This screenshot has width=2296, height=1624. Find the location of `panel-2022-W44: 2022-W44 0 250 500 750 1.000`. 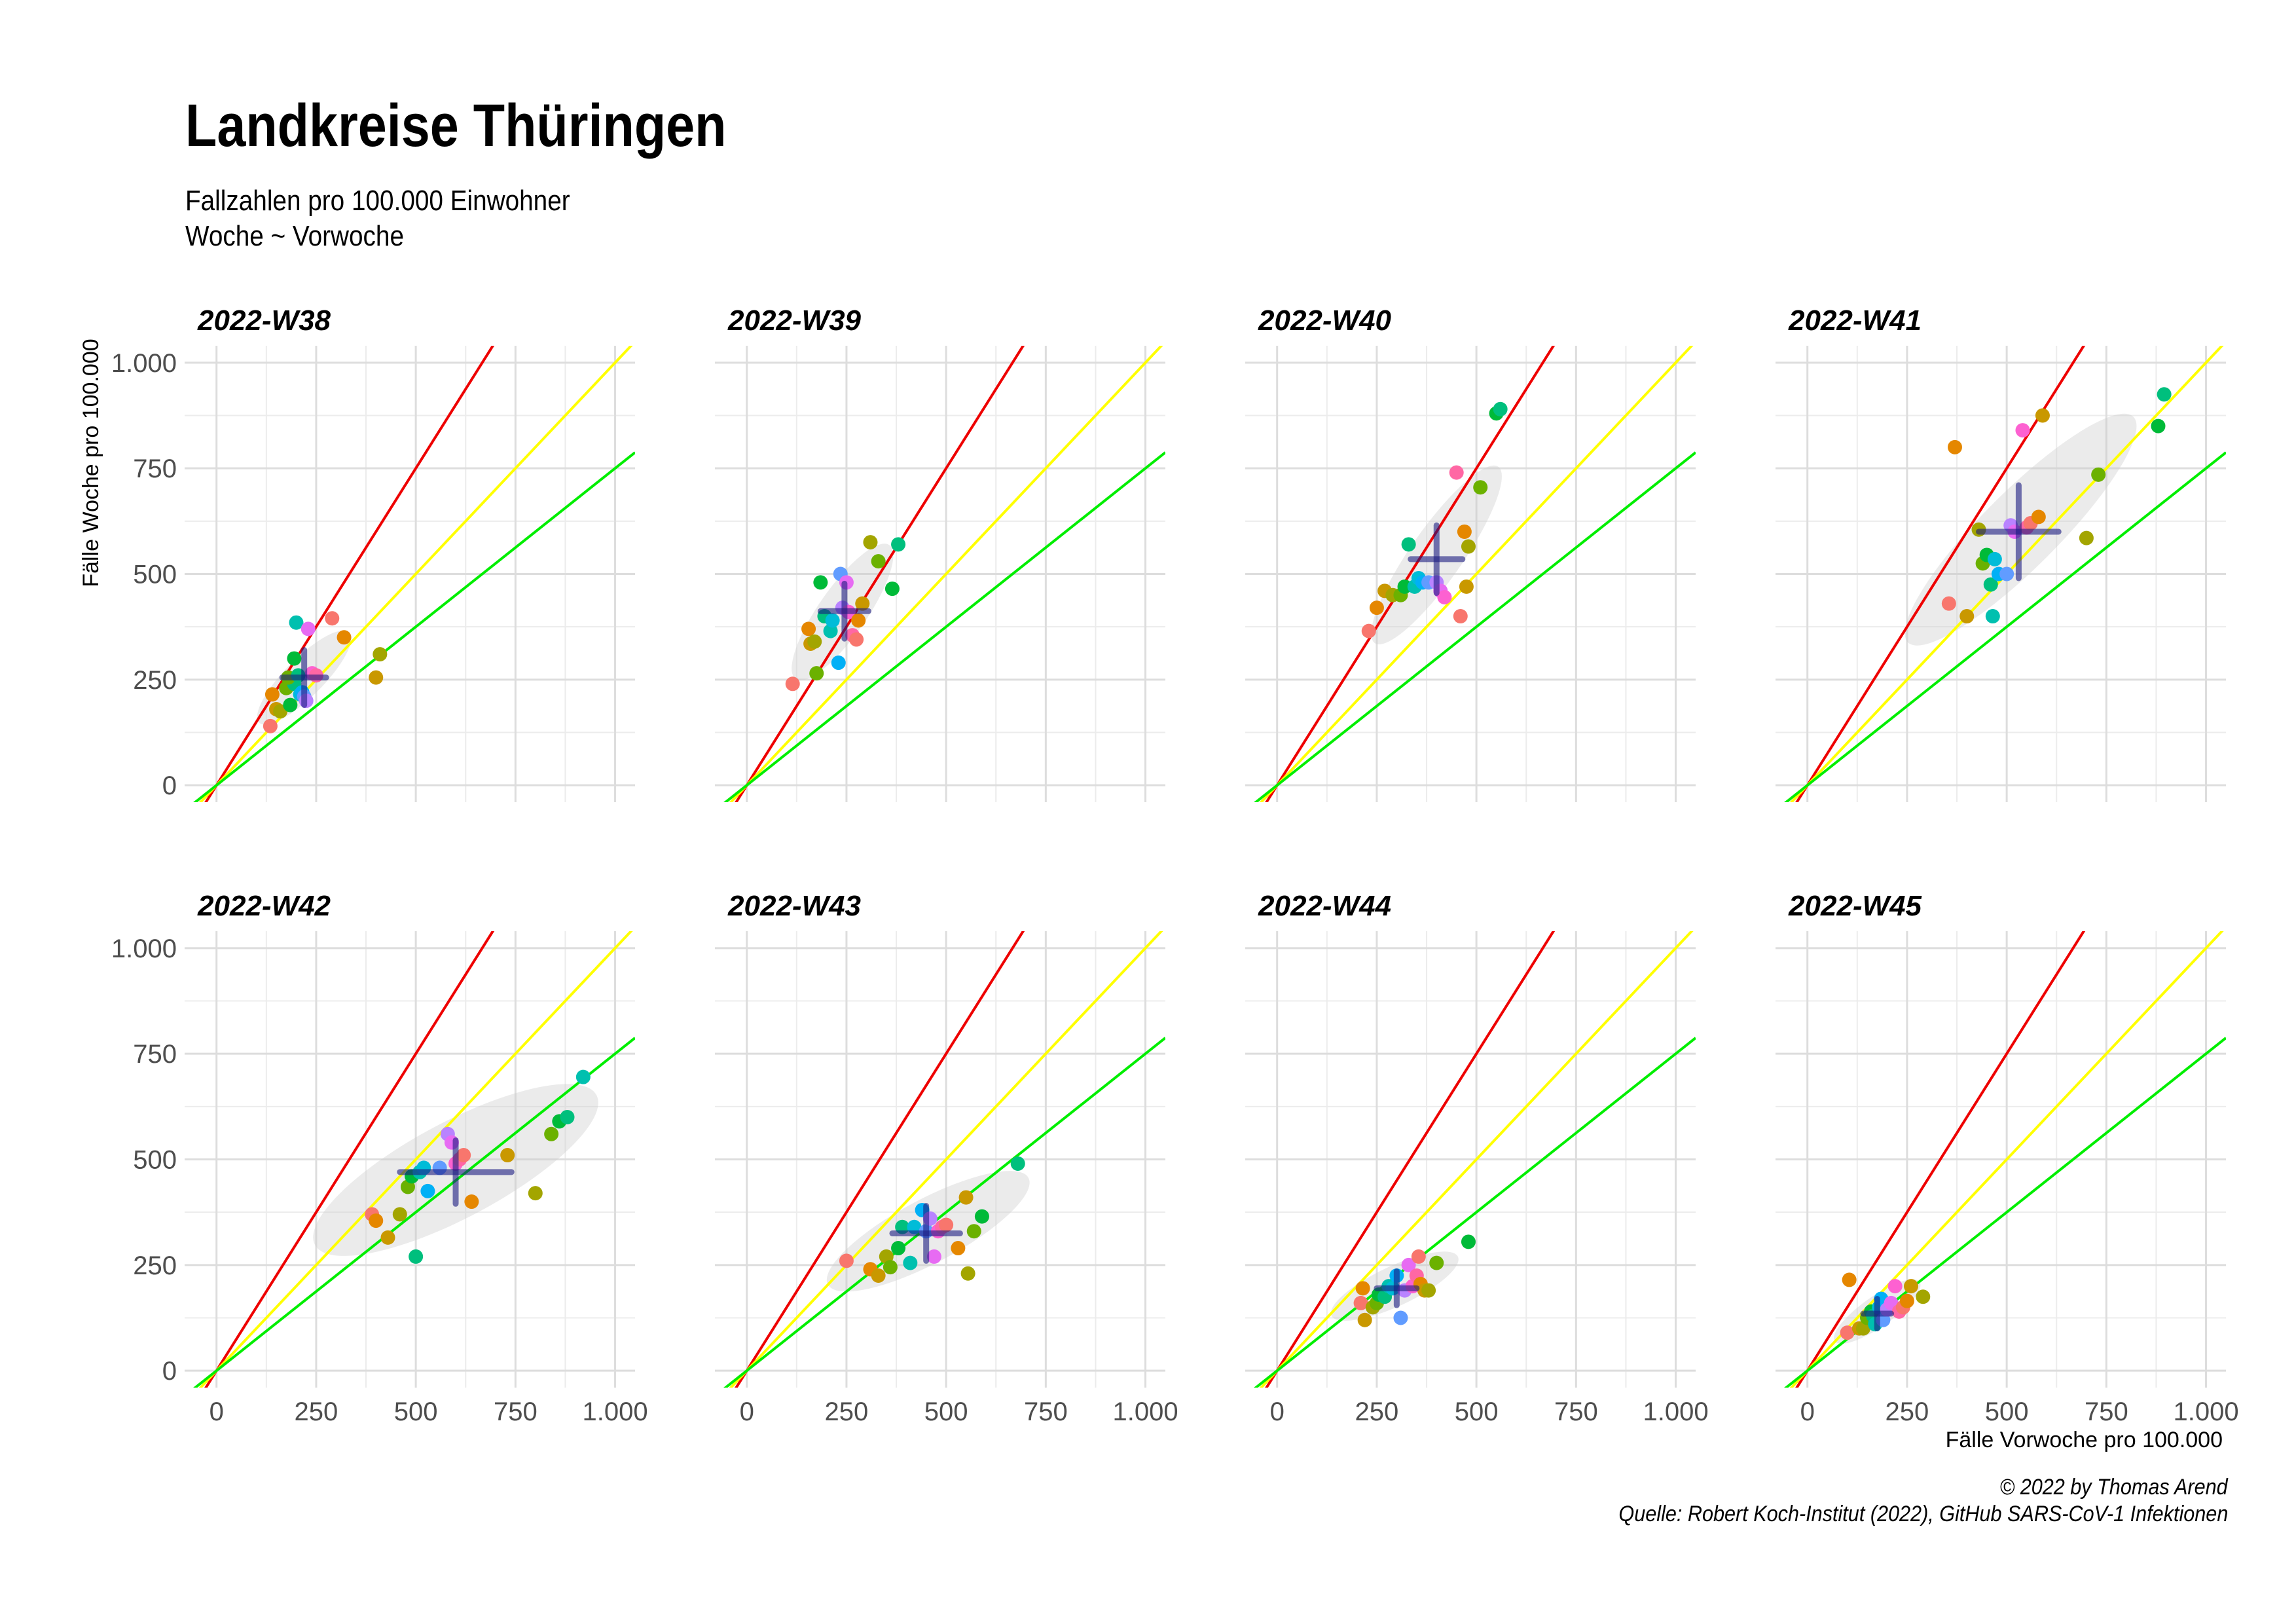

panel-2022-W44: 2022-W44 0 250 500 750 1.000 is located at coordinates (1477, 1158).